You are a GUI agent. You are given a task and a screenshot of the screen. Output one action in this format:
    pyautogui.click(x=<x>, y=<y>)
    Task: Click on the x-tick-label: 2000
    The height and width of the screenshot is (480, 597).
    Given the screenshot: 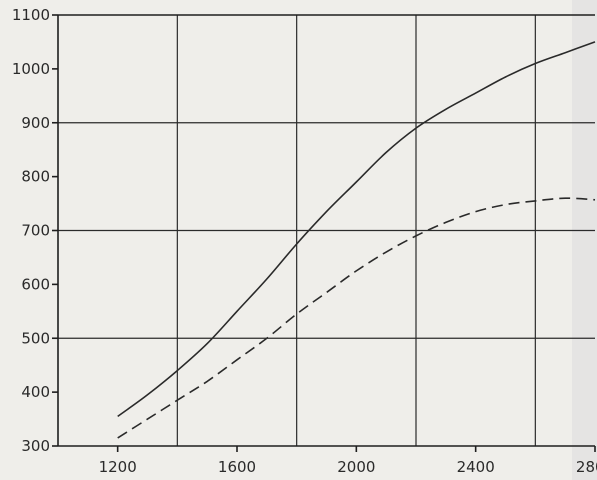 What is the action you would take?
    pyautogui.click(x=356, y=467)
    